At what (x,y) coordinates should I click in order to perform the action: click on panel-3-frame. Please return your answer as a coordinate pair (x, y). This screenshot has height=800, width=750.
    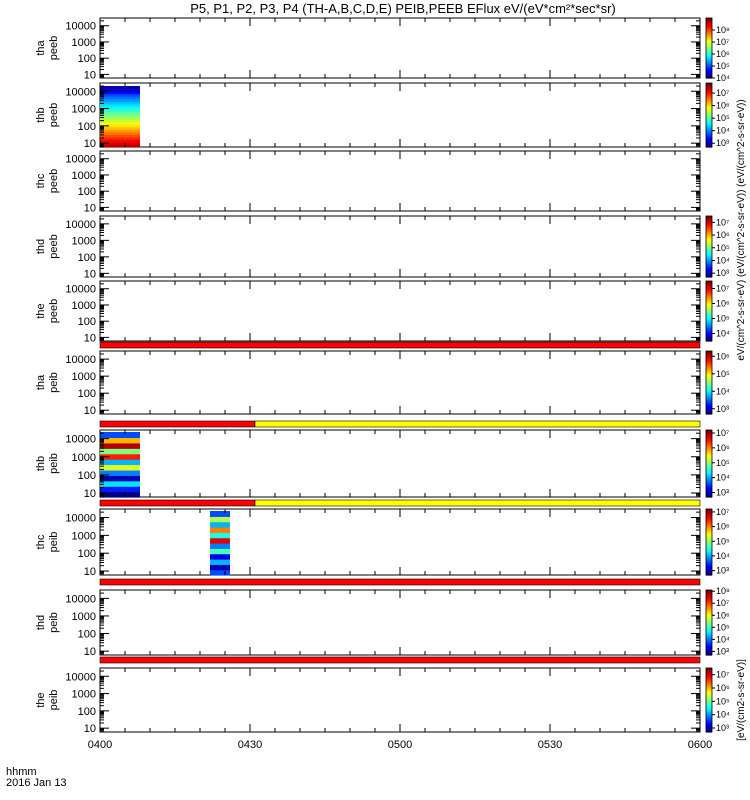
    Looking at the image, I should click on (400, 181).